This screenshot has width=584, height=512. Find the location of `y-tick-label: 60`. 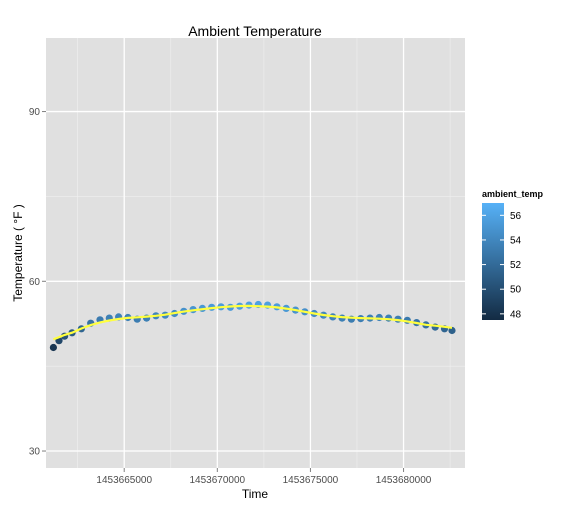

y-tick-label: 60 is located at coordinates (35, 282).